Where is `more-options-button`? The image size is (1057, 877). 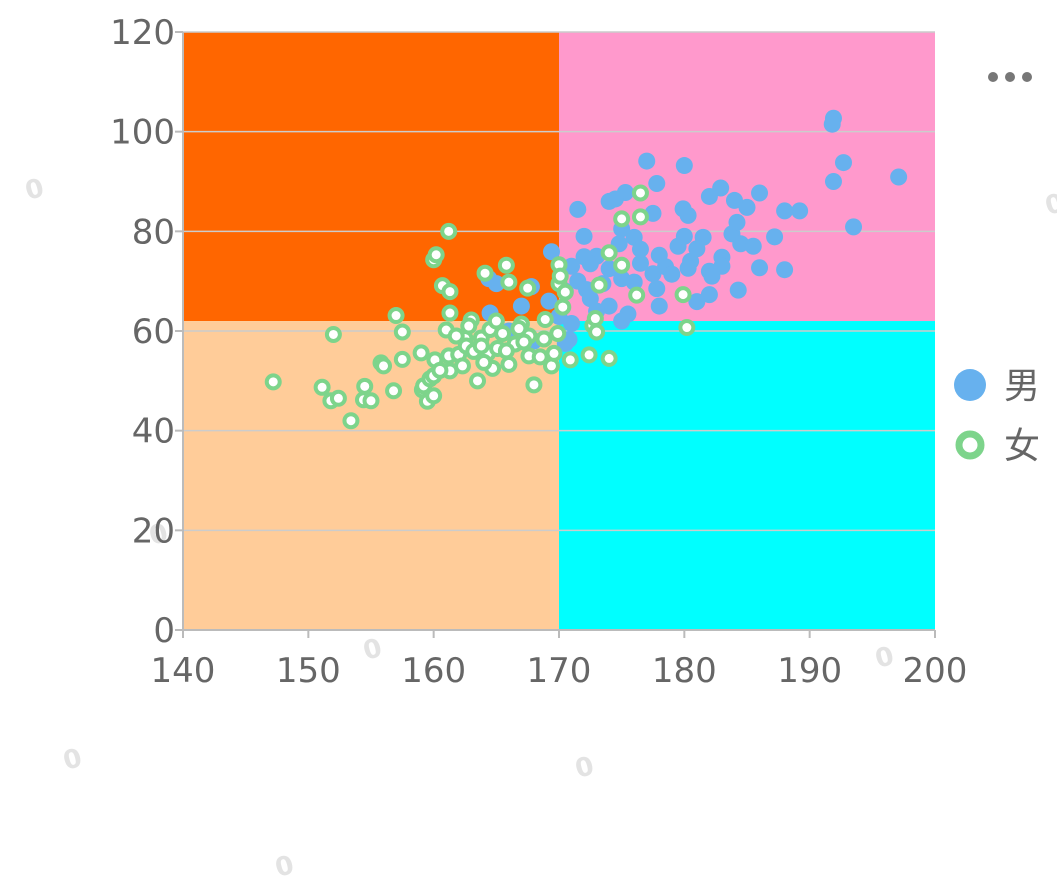
more-options-button is located at coordinates (1010, 78).